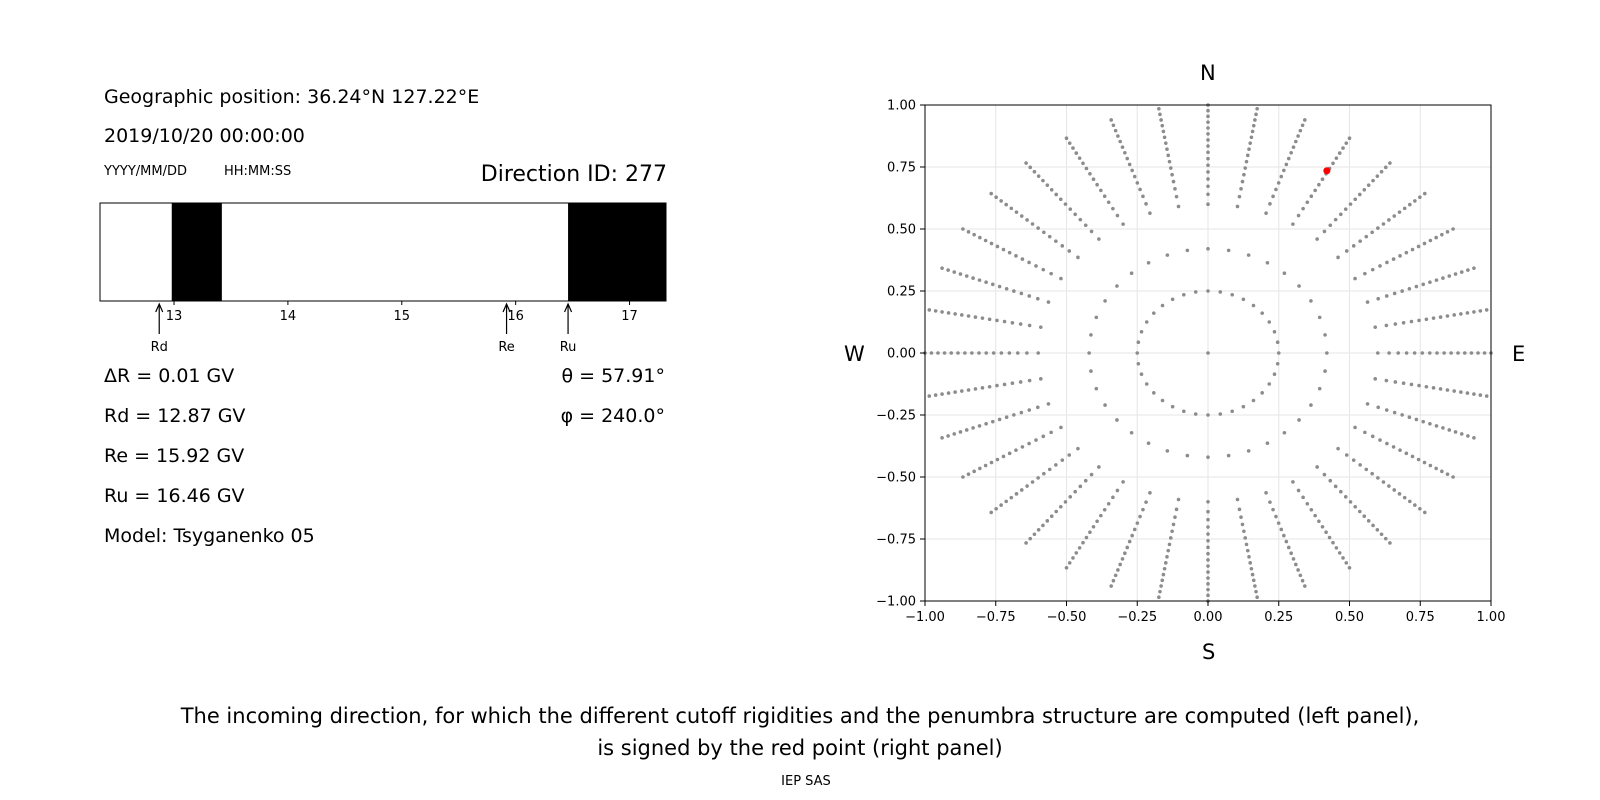  What do you see at coordinates (854, 354) in the screenshot?
I see `compass-west: W` at bounding box center [854, 354].